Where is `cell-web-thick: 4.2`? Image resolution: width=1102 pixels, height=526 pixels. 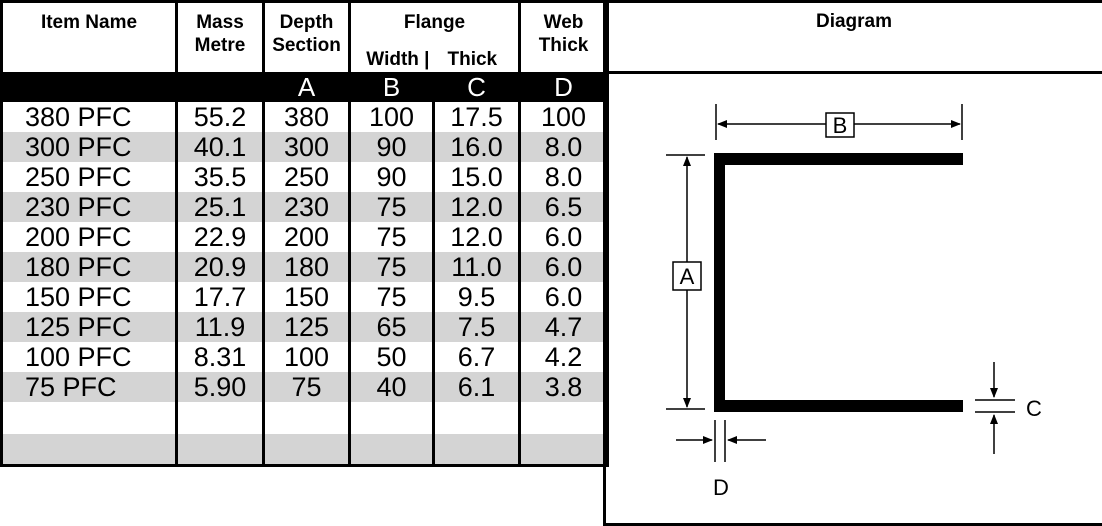
cell-web-thick: 4.2 is located at coordinates (564, 356).